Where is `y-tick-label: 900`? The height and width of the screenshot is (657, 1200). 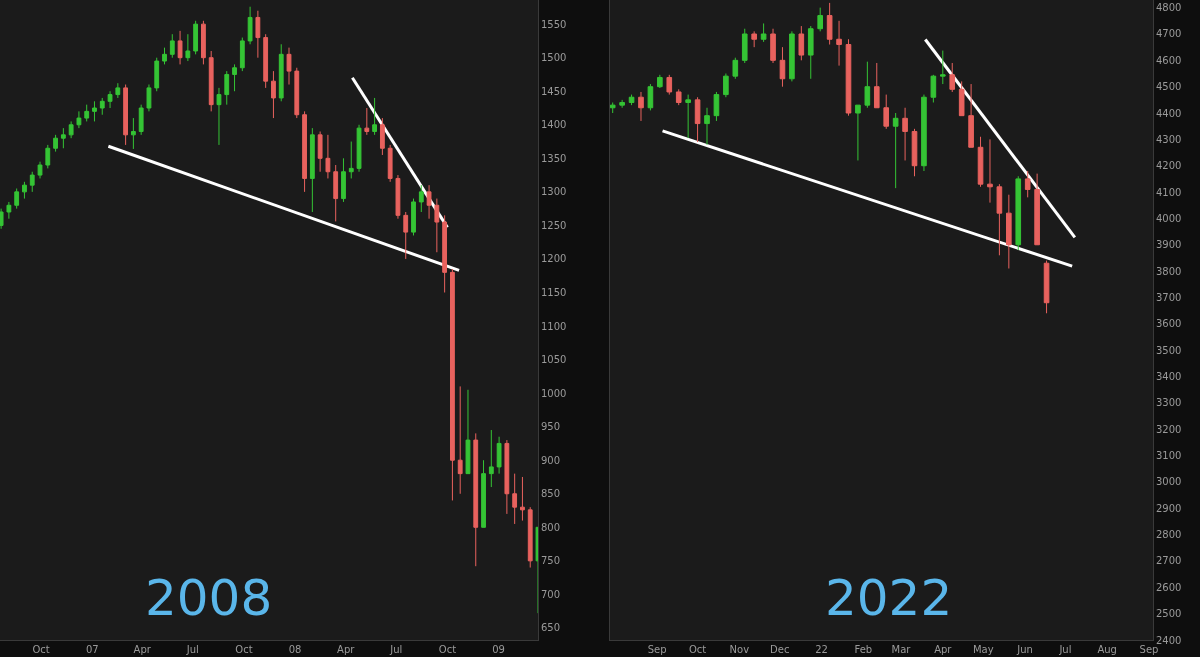 y-tick-label: 900 is located at coordinates (551, 460).